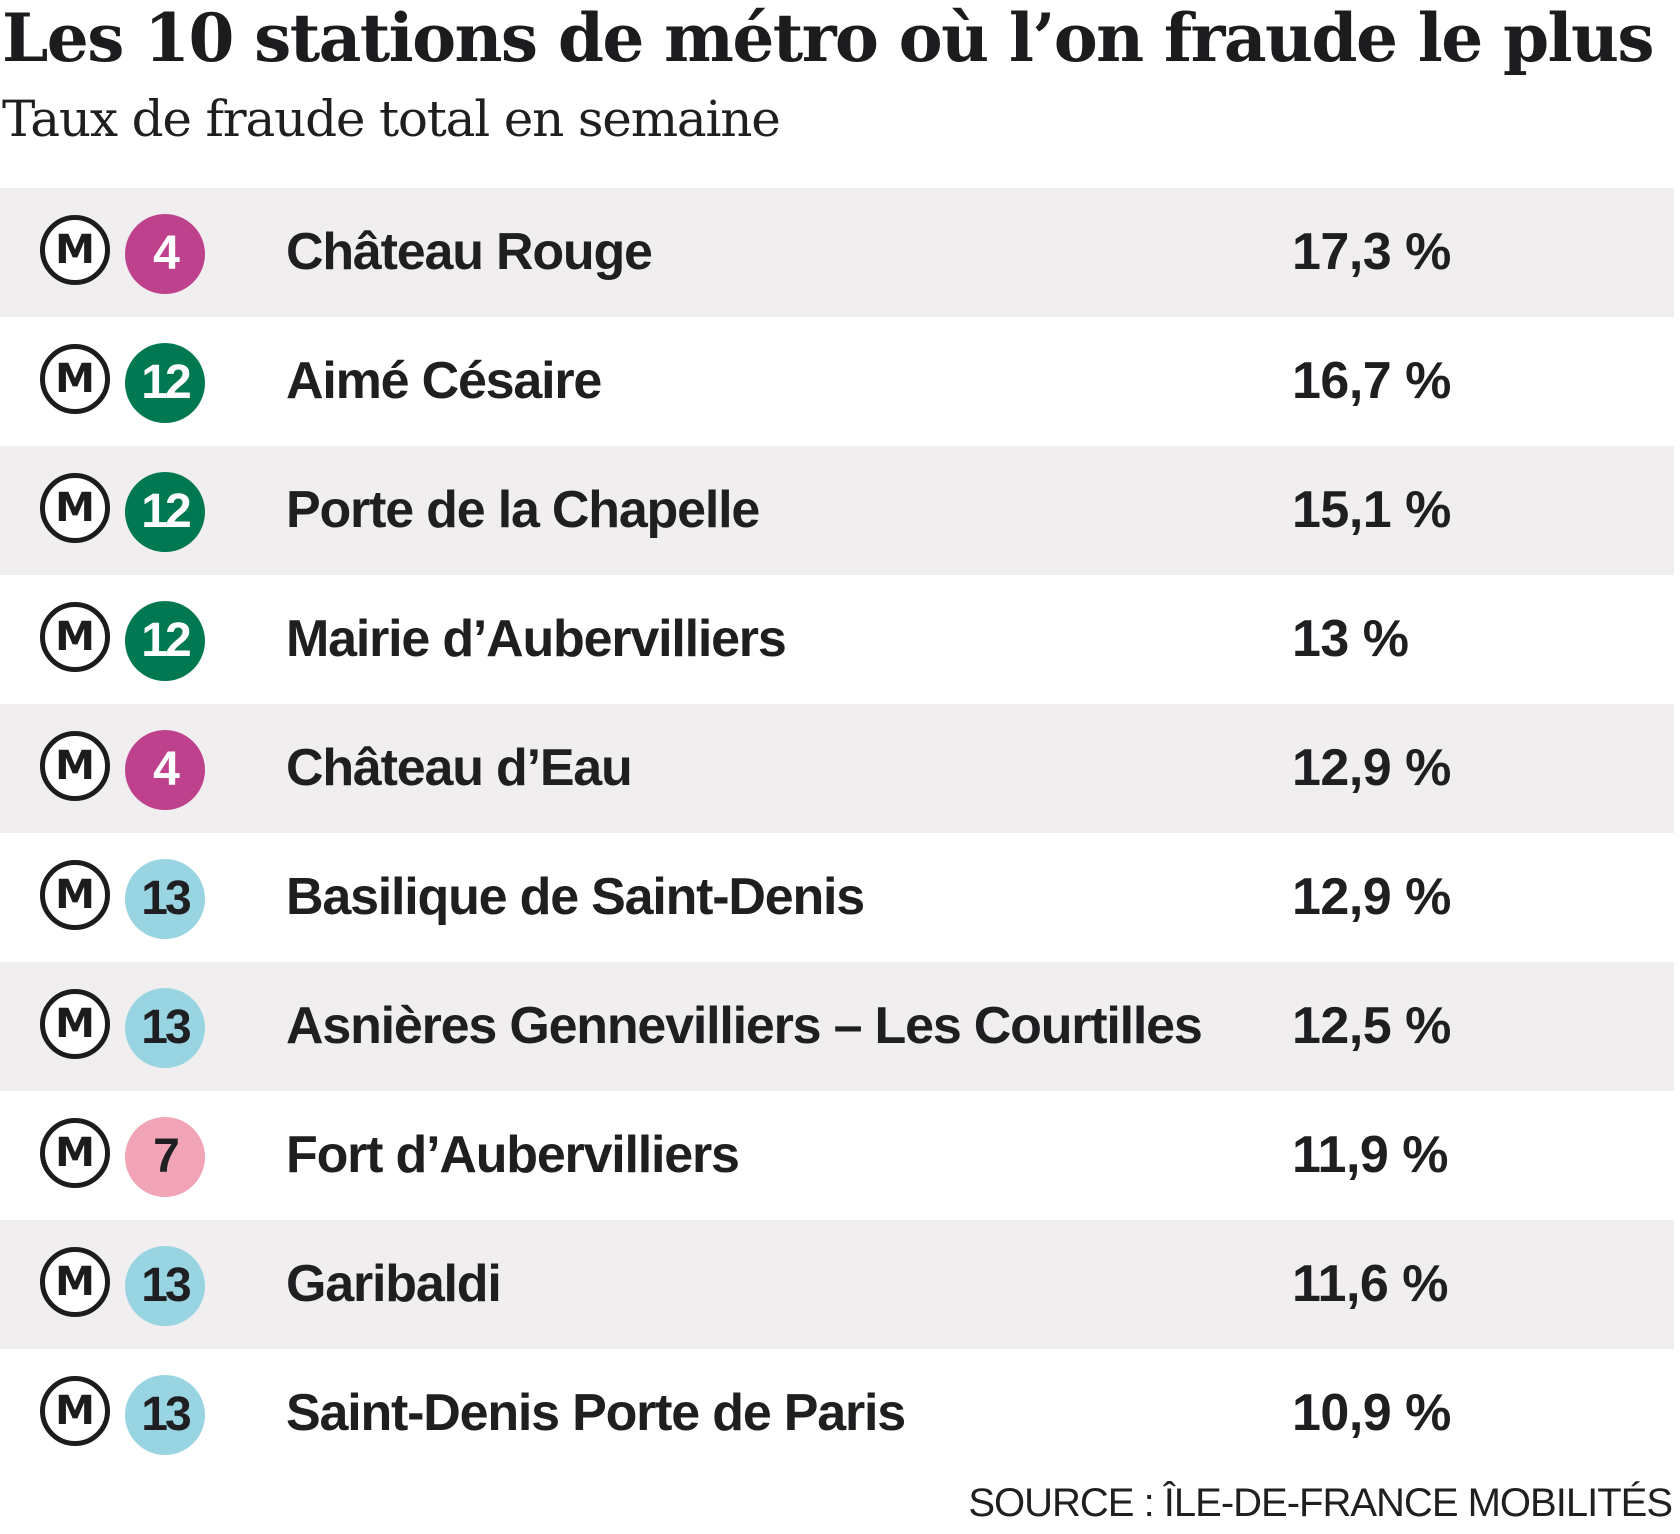 The image size is (1680, 1534). Describe the element at coordinates (1320, 1503) in the screenshot. I see `source-note: SOURCE : ÎLE-DE-FRANCE MOBILITÉS` at that location.